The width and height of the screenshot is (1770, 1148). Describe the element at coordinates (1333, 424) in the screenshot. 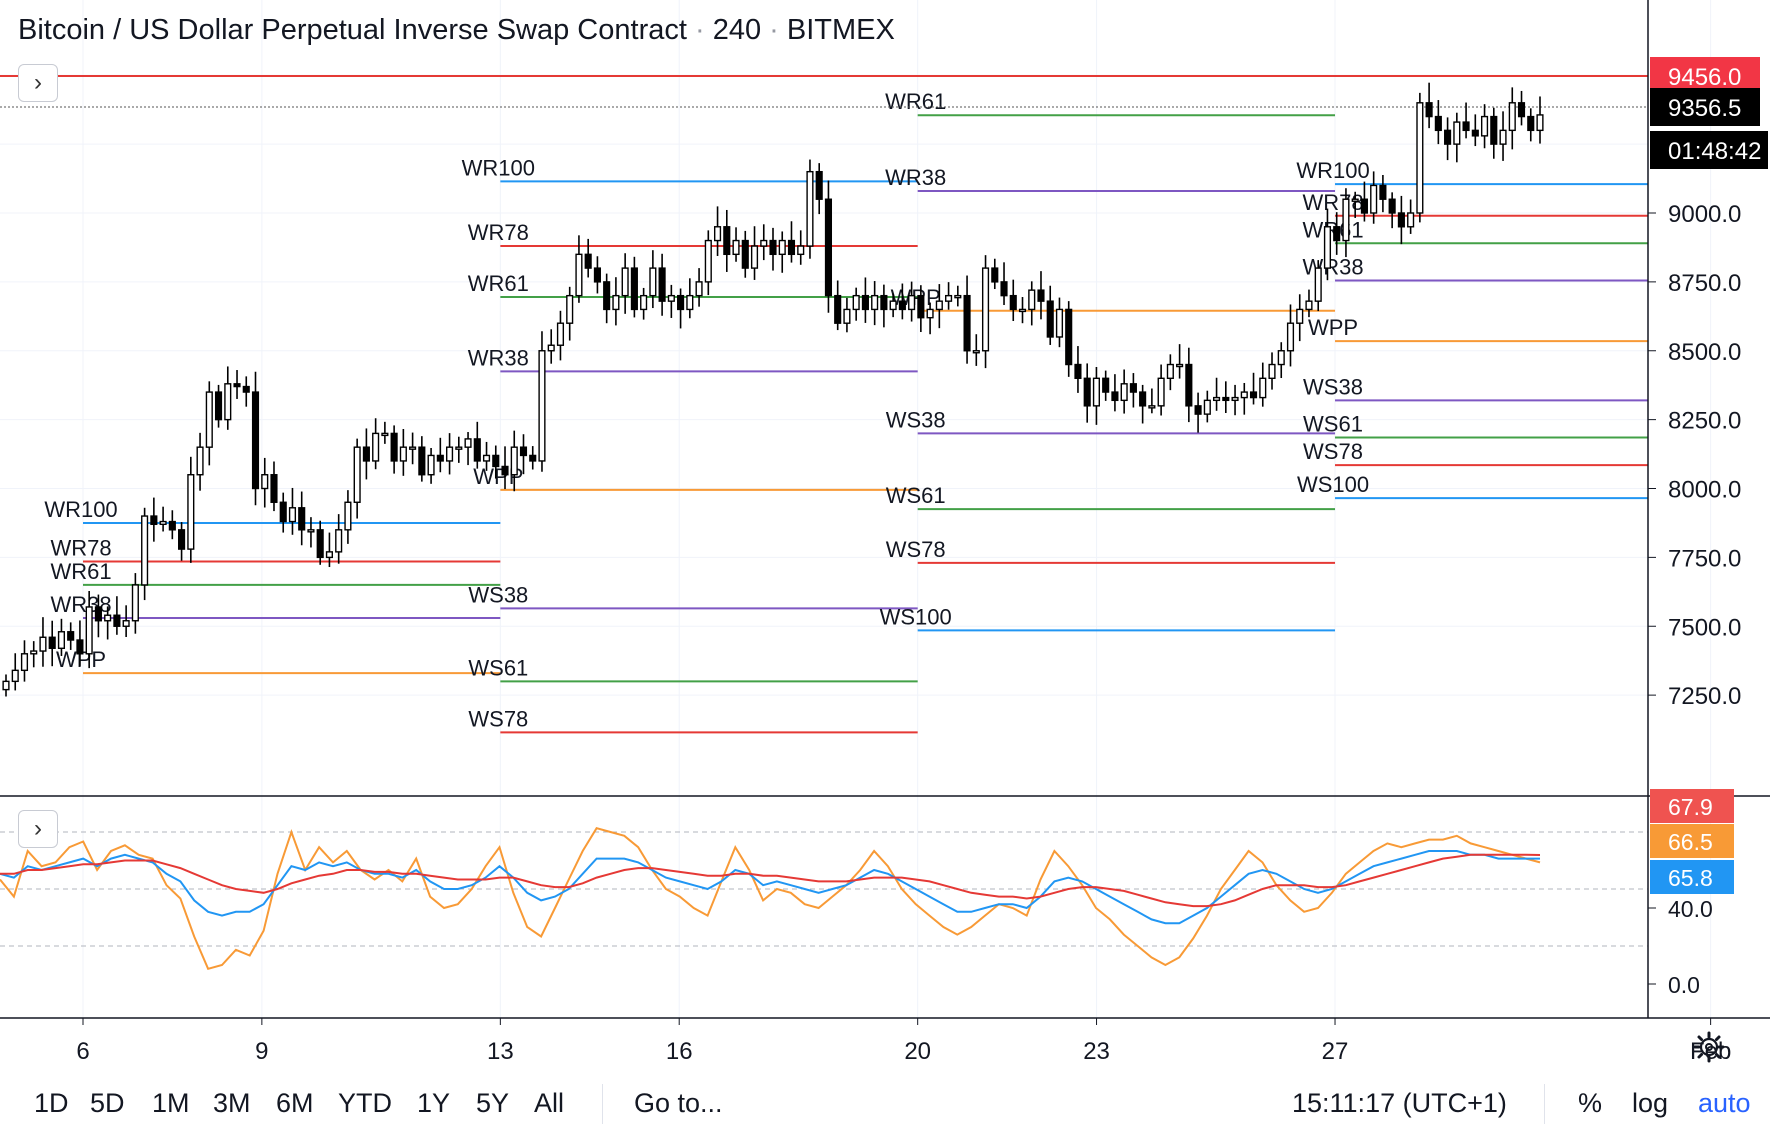

I see `pivot-label-ws61: WS61` at that location.